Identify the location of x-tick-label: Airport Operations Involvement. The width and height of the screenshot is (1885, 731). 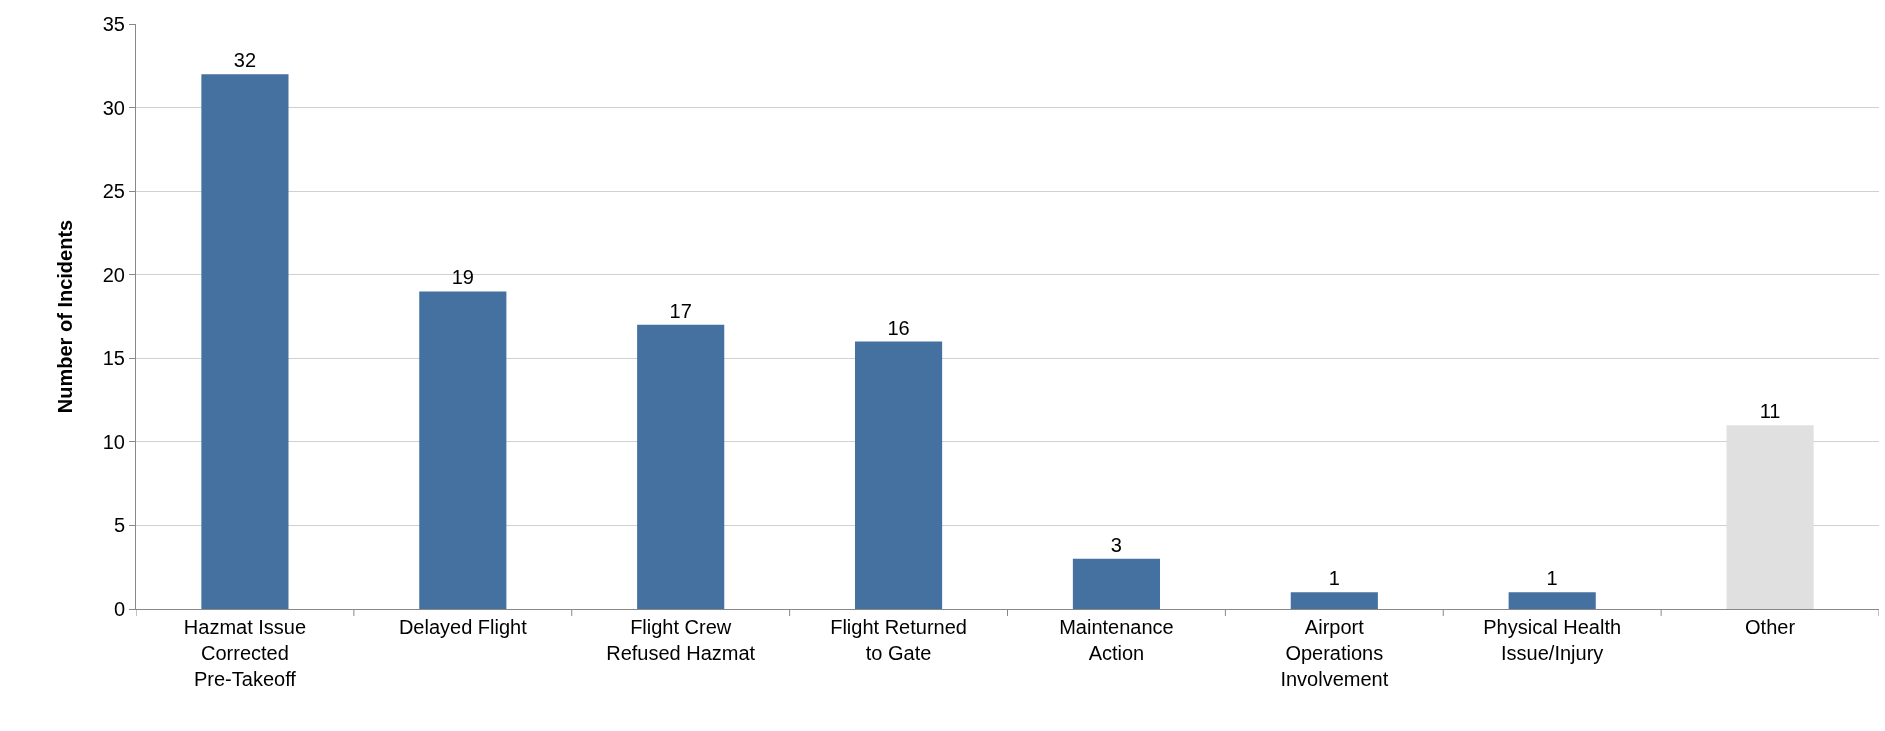
(1334, 653).